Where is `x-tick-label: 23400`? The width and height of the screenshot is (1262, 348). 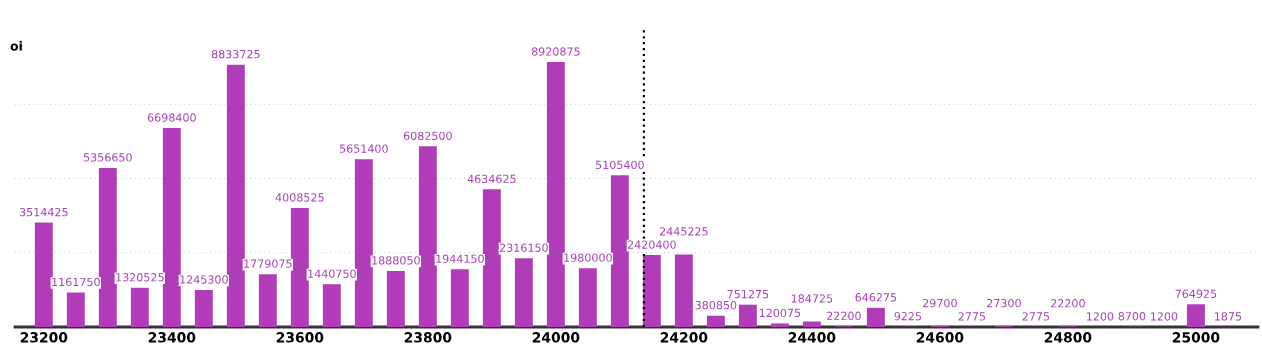
x-tick-label: 23400 is located at coordinates (172, 337).